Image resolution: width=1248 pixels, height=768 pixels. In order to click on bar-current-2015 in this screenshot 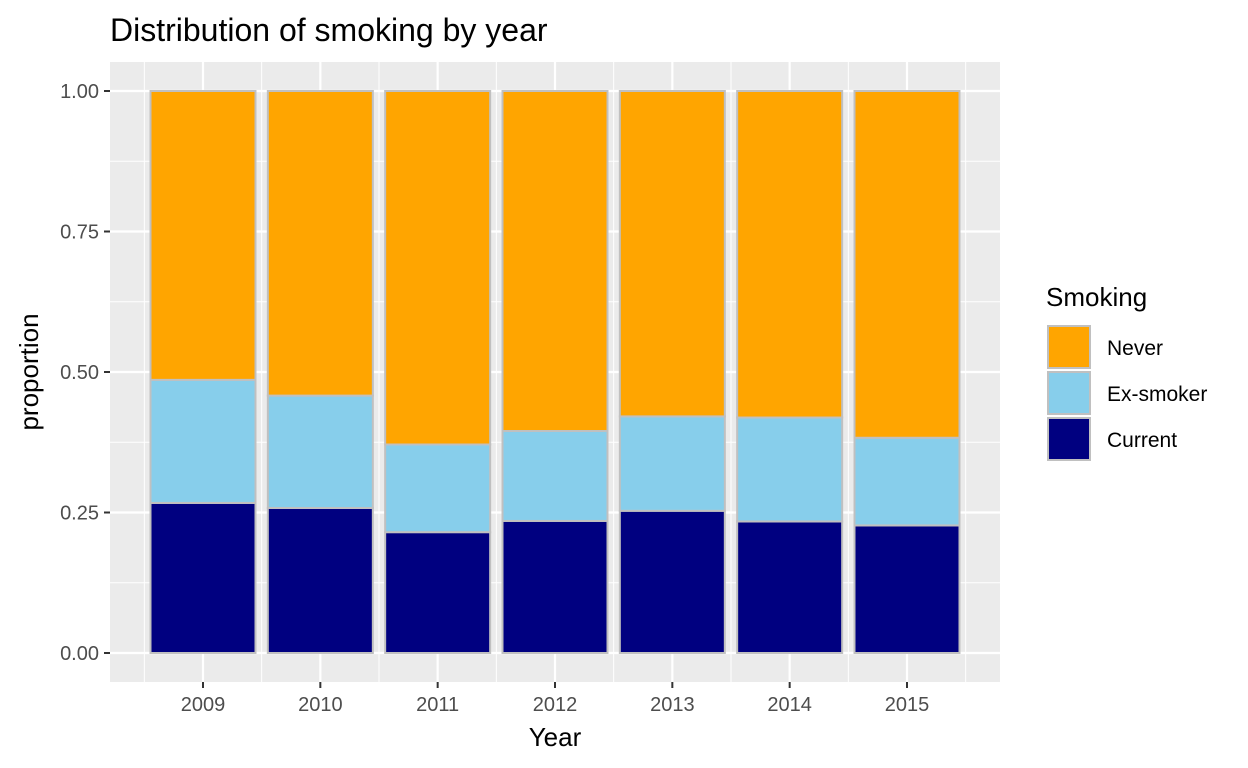, I will do `click(907, 589)`.